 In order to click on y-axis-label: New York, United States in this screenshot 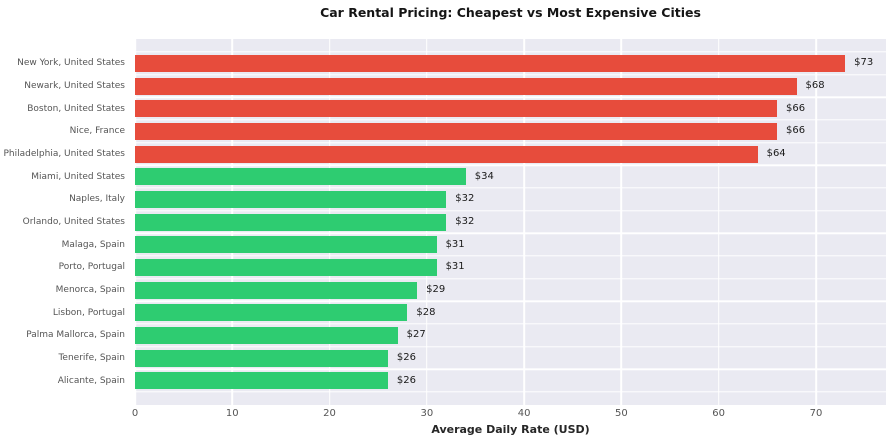, I will do `click(71, 63)`.